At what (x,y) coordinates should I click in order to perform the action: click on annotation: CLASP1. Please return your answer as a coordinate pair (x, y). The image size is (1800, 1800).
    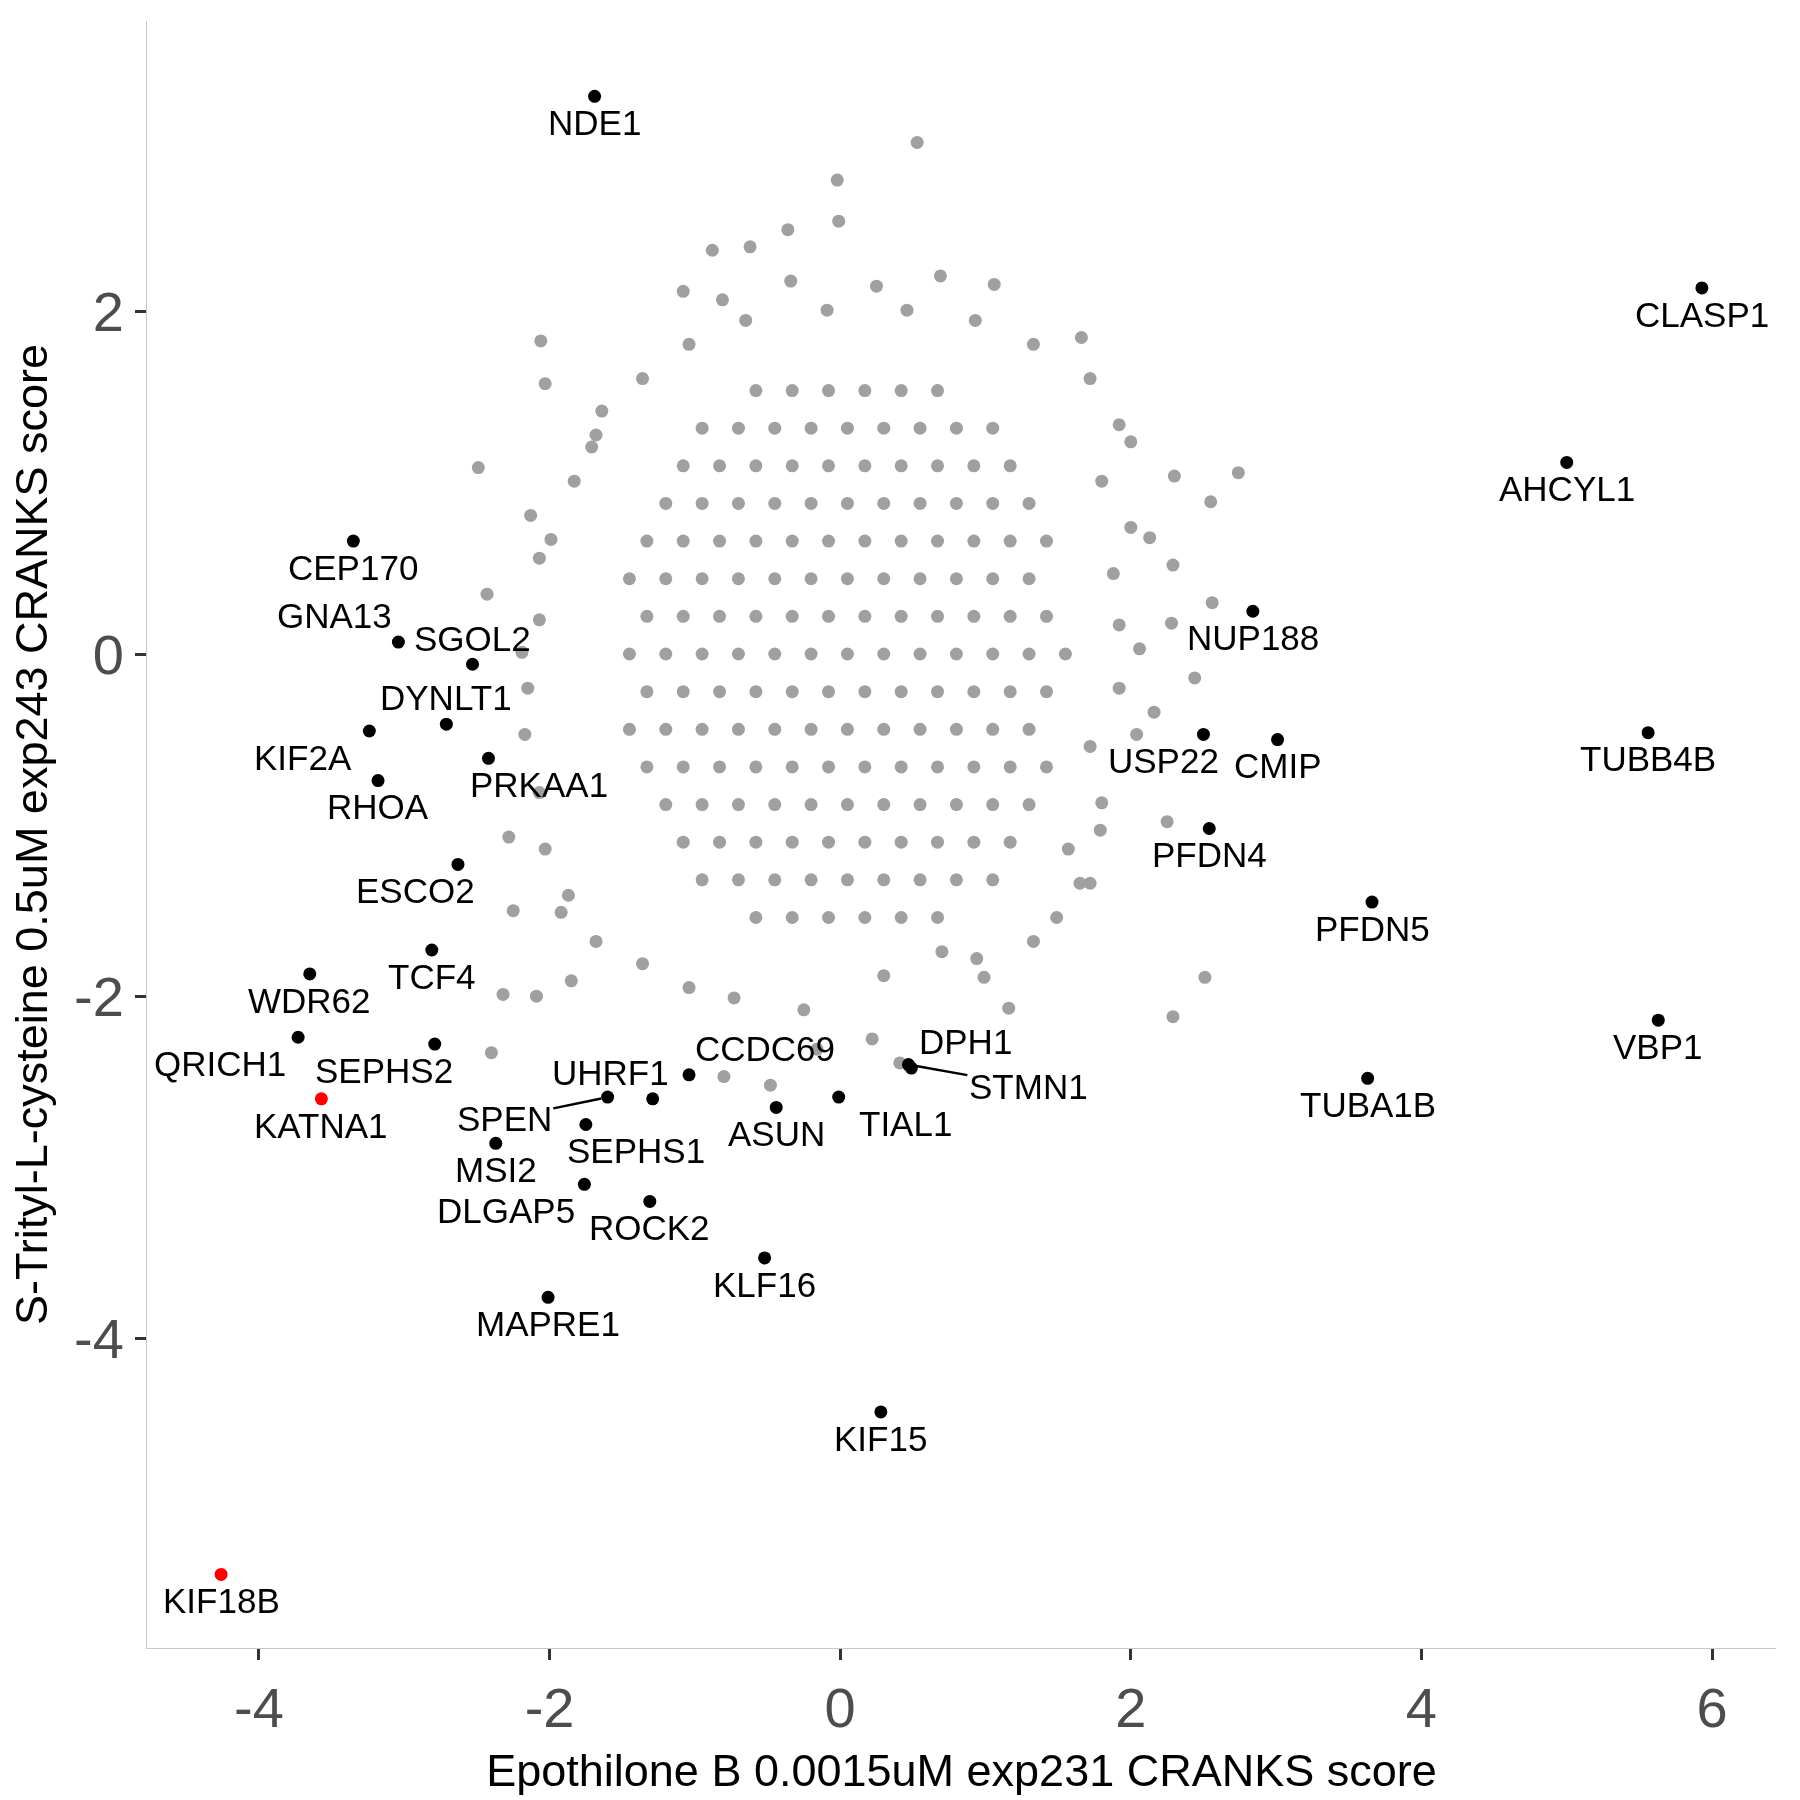
    Looking at the image, I should click on (1702, 314).